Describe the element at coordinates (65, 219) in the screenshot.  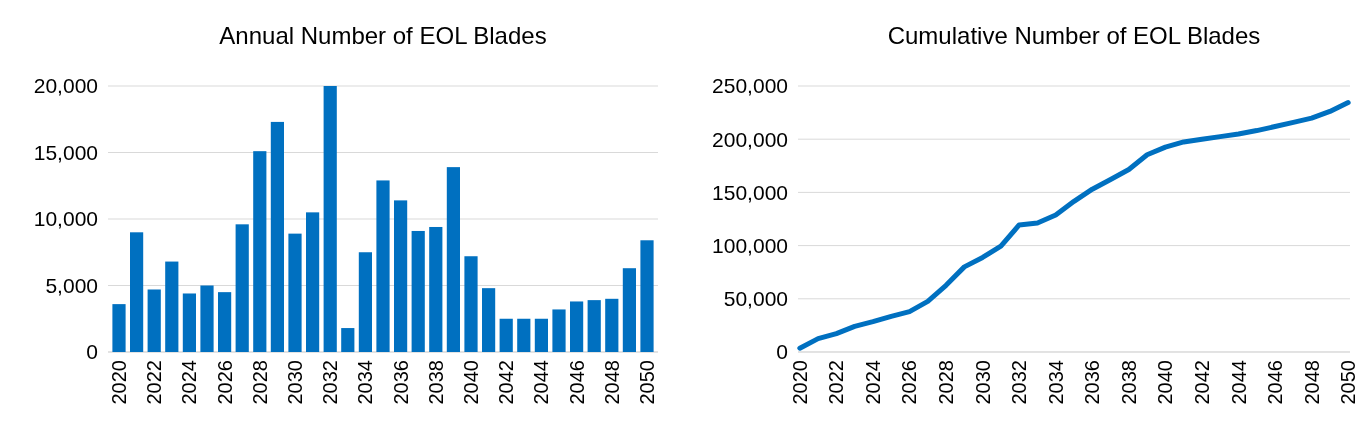
I see `y-tick-label: 10,000` at that location.